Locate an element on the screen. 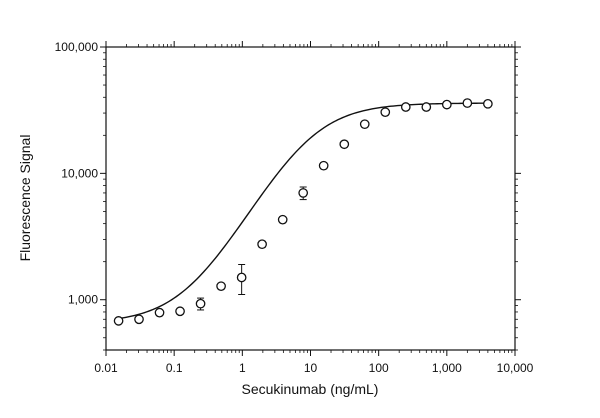  x-tick-label: 10 is located at coordinates (311, 368).